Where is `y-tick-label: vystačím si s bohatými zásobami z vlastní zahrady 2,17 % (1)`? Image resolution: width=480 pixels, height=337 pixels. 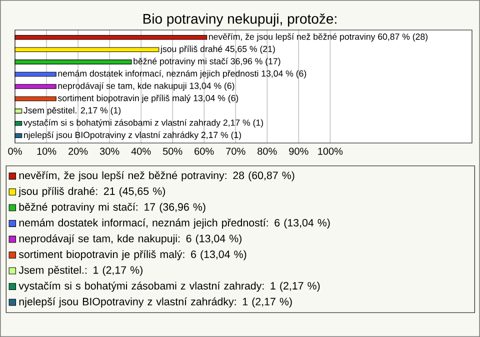
y-tick-label: vystačím si s bohatými zásobami z vlastní zahrady 2,17 % (1) is located at coordinates (143, 123).